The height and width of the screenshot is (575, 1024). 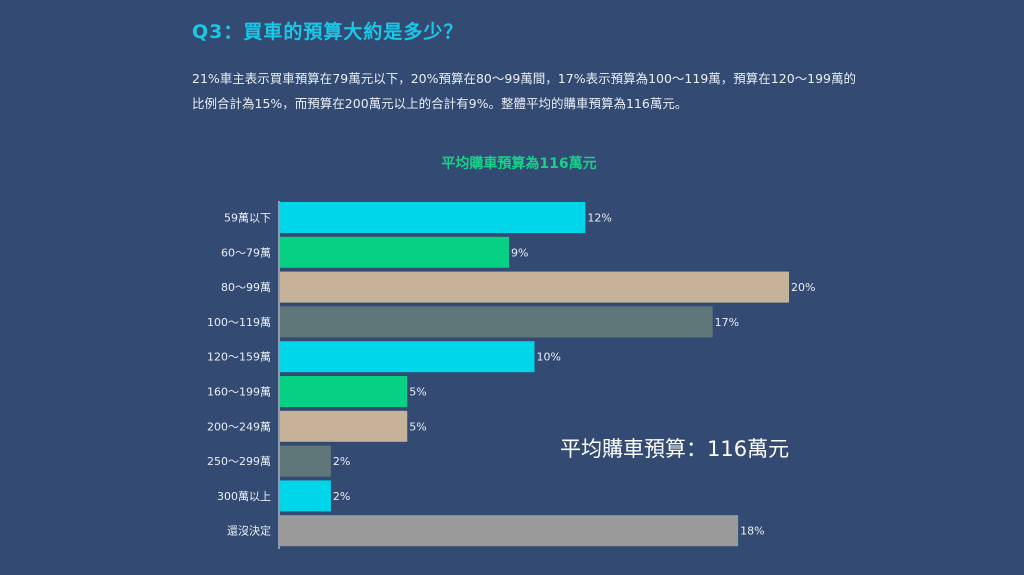 I want to click on category-label: 80～99萬, so click(x=246, y=287).